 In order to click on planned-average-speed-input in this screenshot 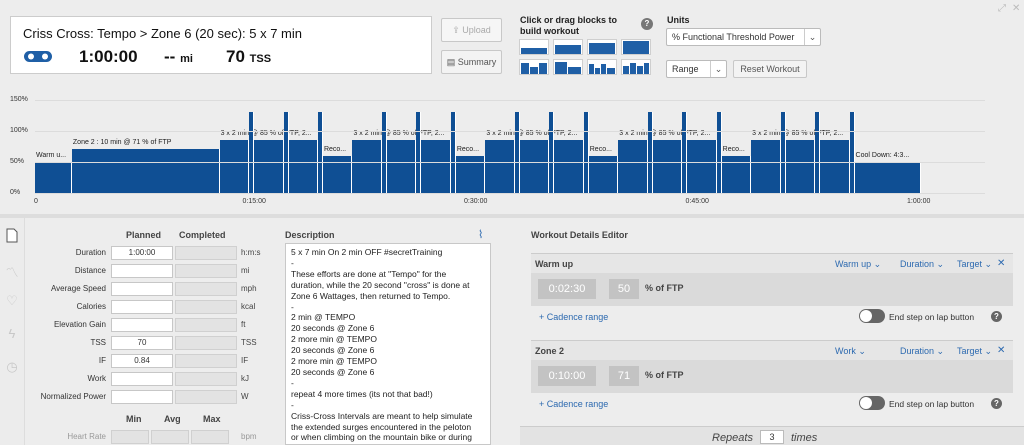, I will do `click(142, 289)`.